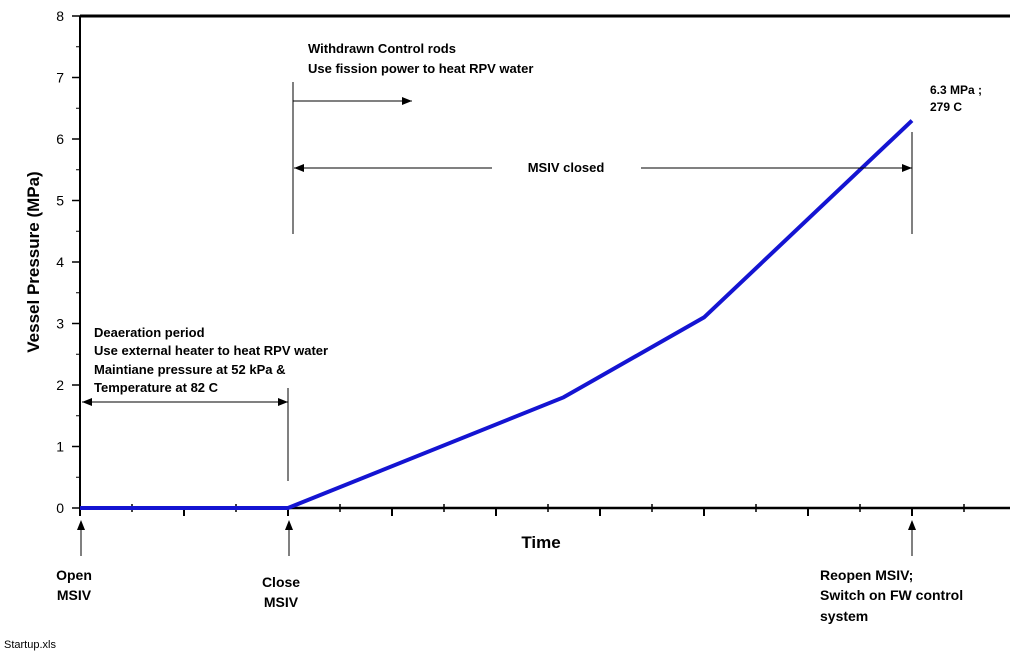  What do you see at coordinates (60, 385) in the screenshot?
I see `y-tick-label: 2` at bounding box center [60, 385].